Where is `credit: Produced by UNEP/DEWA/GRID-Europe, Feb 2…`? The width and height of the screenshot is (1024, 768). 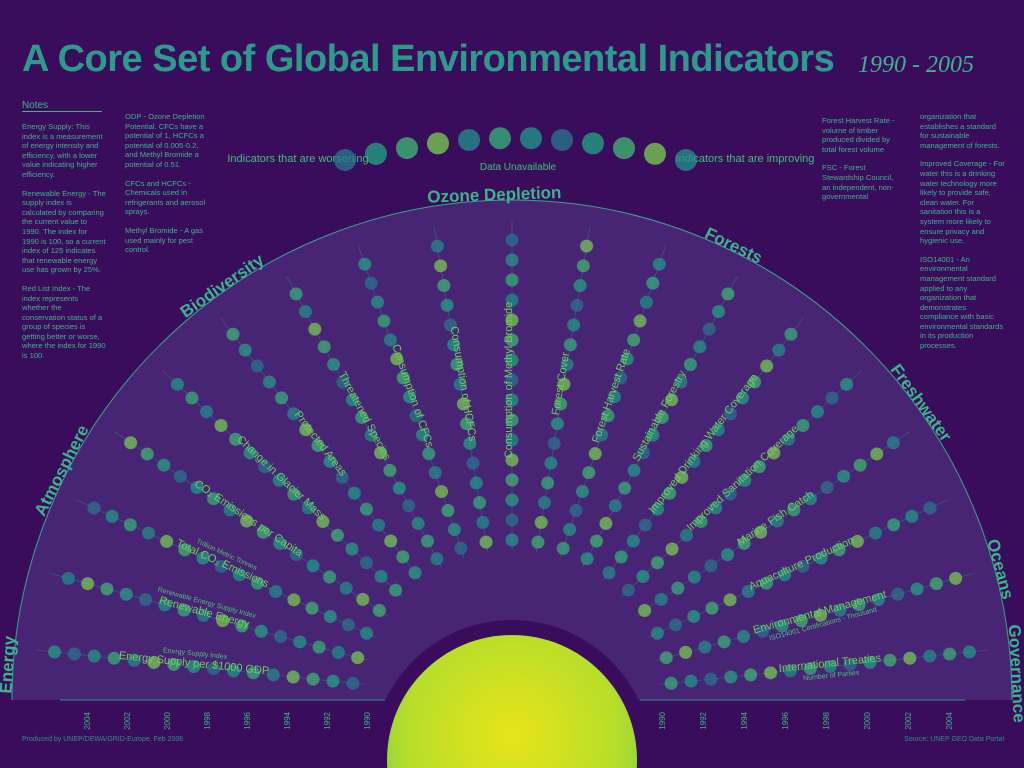 credit: Produced by UNEP/DEWA/GRID-Europe, Feb 2… is located at coordinates (103, 739).